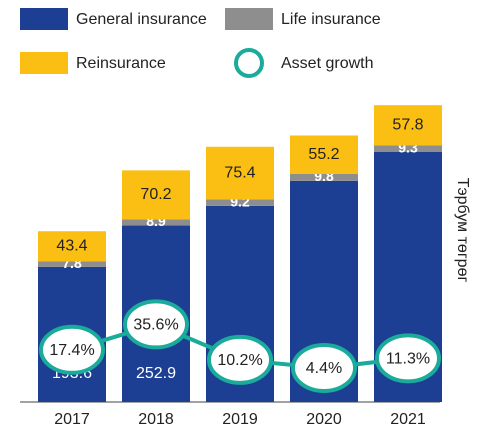 Image resolution: width=477 pixels, height=434 pixels. I want to click on data-label: 35.6%, so click(155, 325).